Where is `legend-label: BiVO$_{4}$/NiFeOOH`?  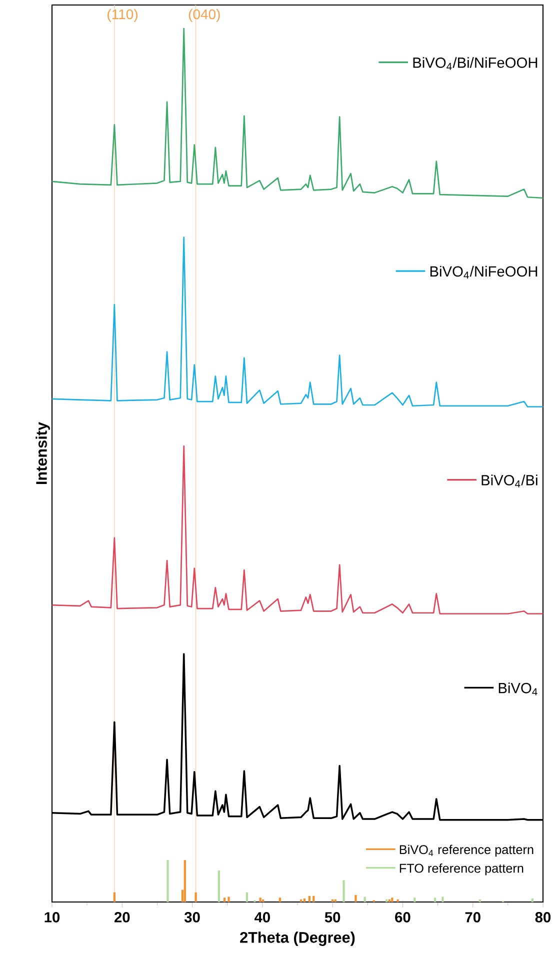
legend-label: BiVO$_{4}$/NiFeOOH is located at coordinates (484, 272).